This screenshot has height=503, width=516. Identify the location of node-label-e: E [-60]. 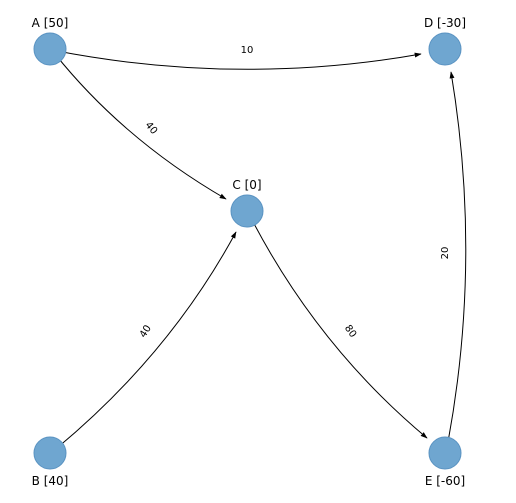
(445, 481).